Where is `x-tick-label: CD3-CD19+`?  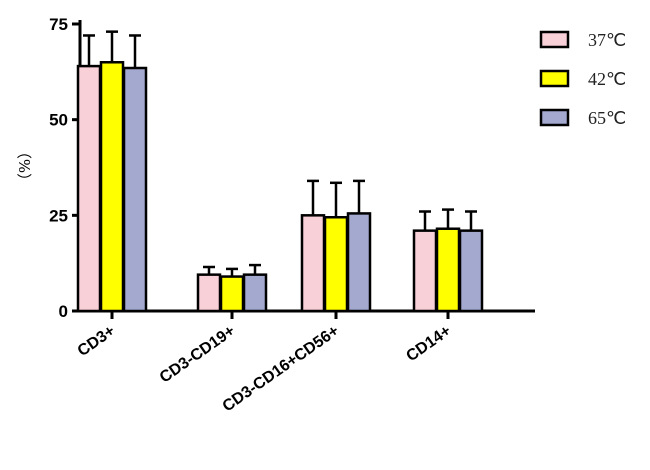 x-tick-label: CD3-CD19+ is located at coordinates (198, 354).